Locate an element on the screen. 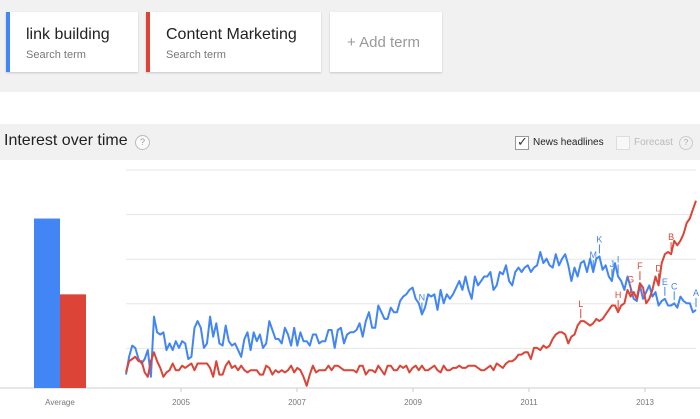  x-tick-label: 2009 is located at coordinates (413, 402).